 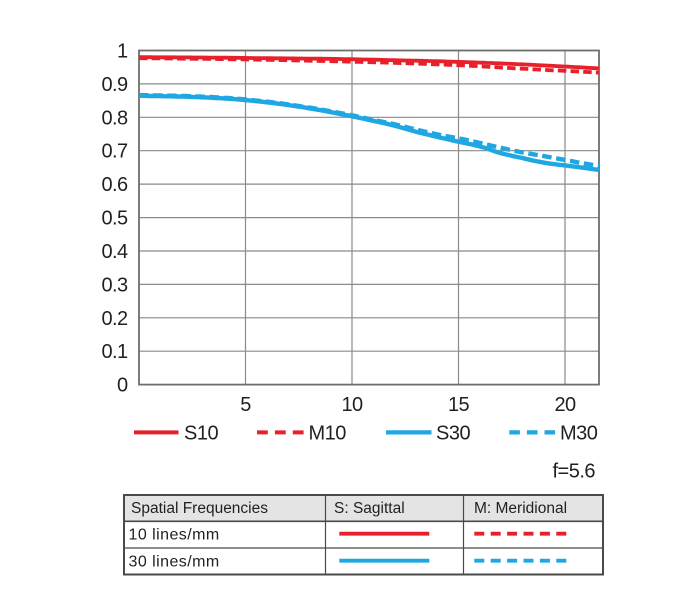 What do you see at coordinates (245, 405) in the screenshot?
I see `svg-text: 5` at bounding box center [245, 405].